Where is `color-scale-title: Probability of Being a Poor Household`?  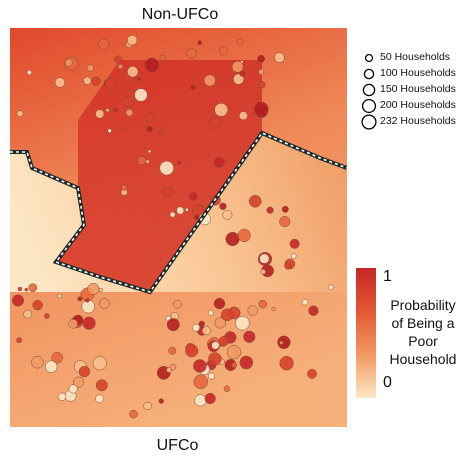
color-scale-title: Probability of Being a Poor Household is located at coordinates (422, 332).